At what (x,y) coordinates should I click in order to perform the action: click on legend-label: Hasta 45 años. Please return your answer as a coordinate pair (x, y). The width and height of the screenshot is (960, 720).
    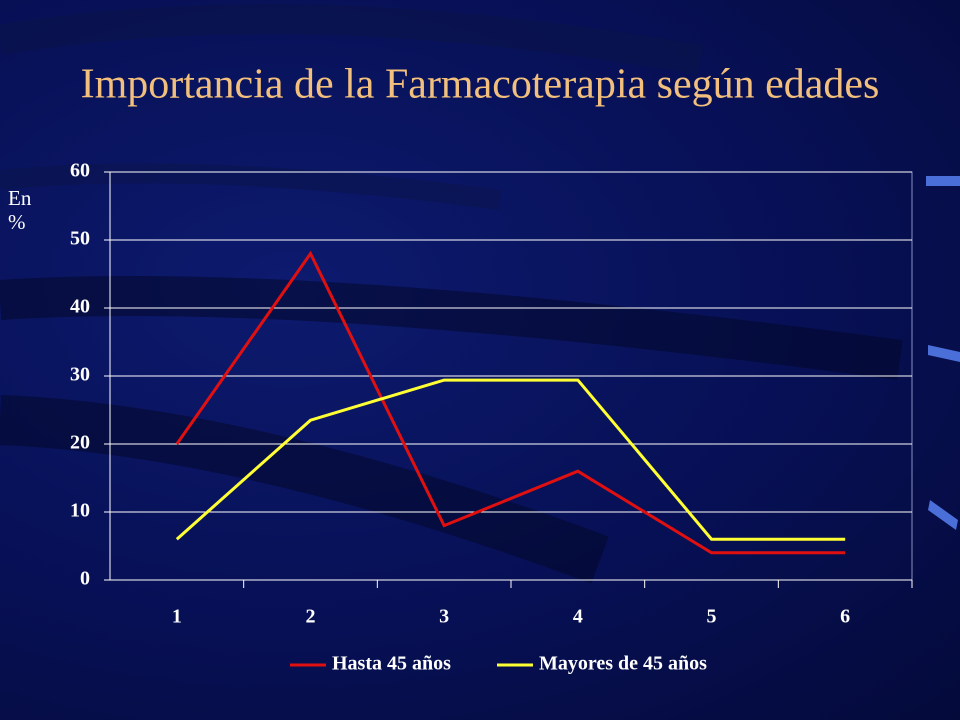
    Looking at the image, I should click on (391, 664).